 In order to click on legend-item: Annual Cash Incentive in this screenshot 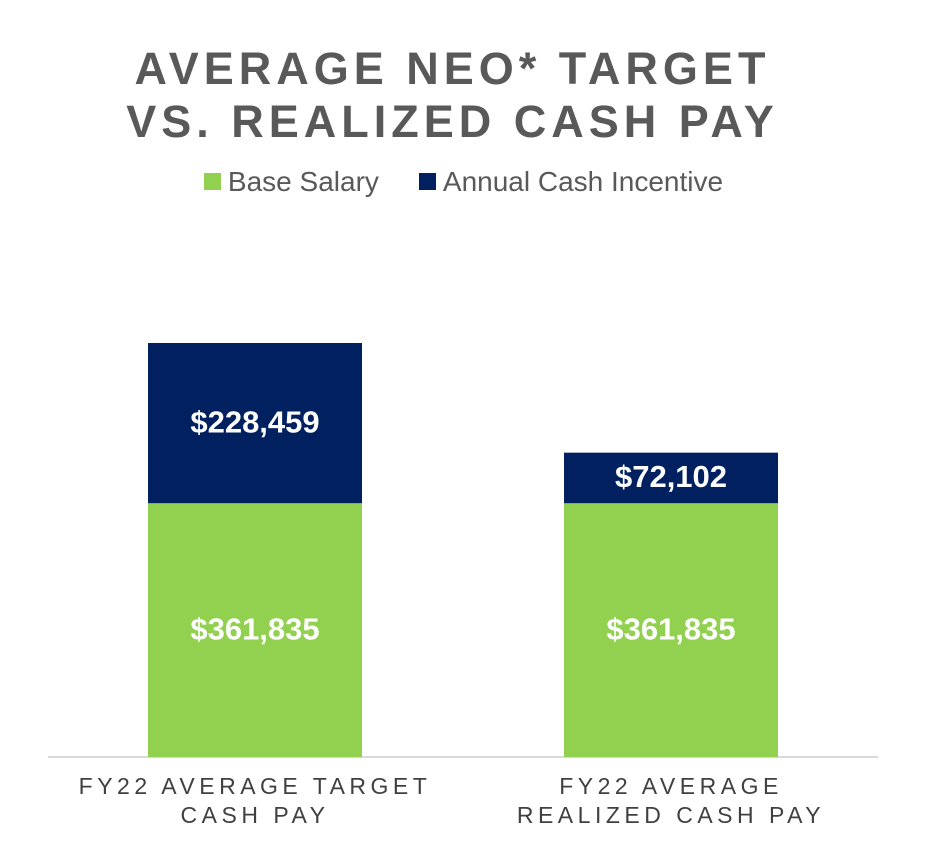, I will do `click(571, 182)`.